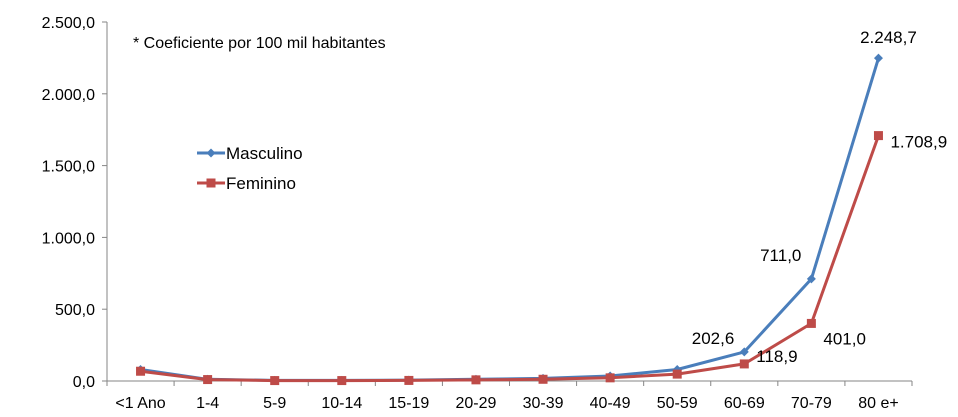  I want to click on y-tick-label: 1.000,0, so click(68, 238).